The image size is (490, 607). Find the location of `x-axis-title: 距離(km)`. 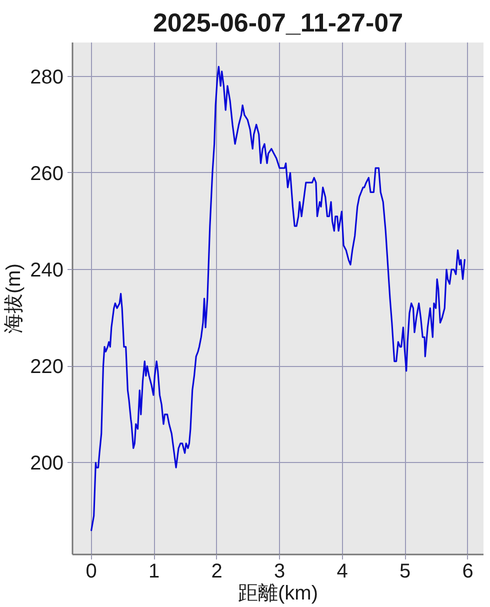

x-axis-title: 距離(km) is located at coordinates (278, 593).